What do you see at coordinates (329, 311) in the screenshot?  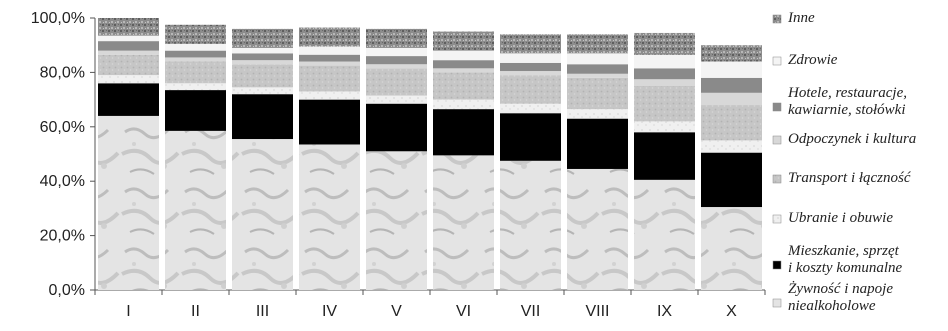 I see `x-category-label: IV` at bounding box center [329, 311].